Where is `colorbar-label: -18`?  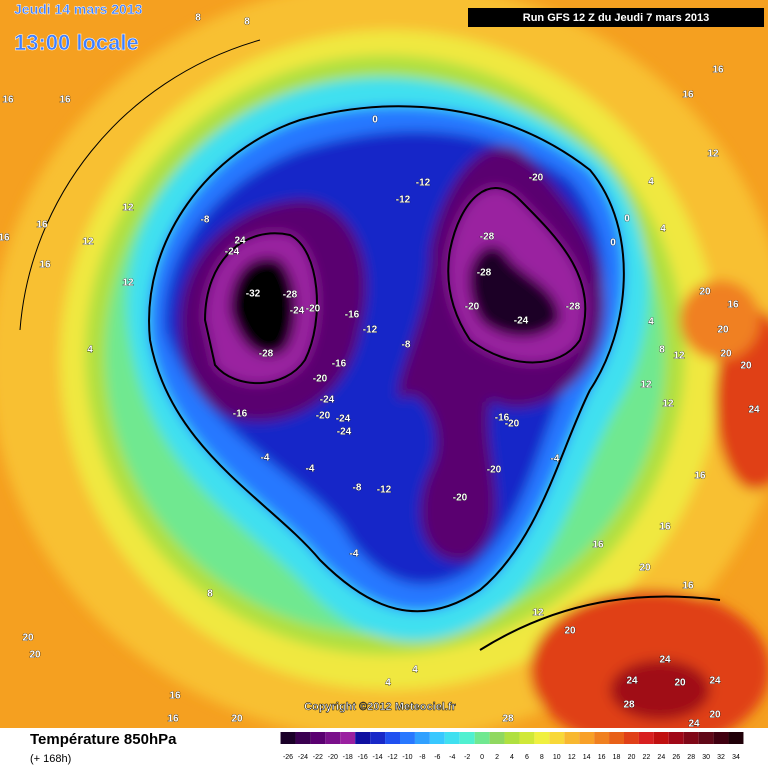
colorbar-label: -18 is located at coordinates (348, 757).